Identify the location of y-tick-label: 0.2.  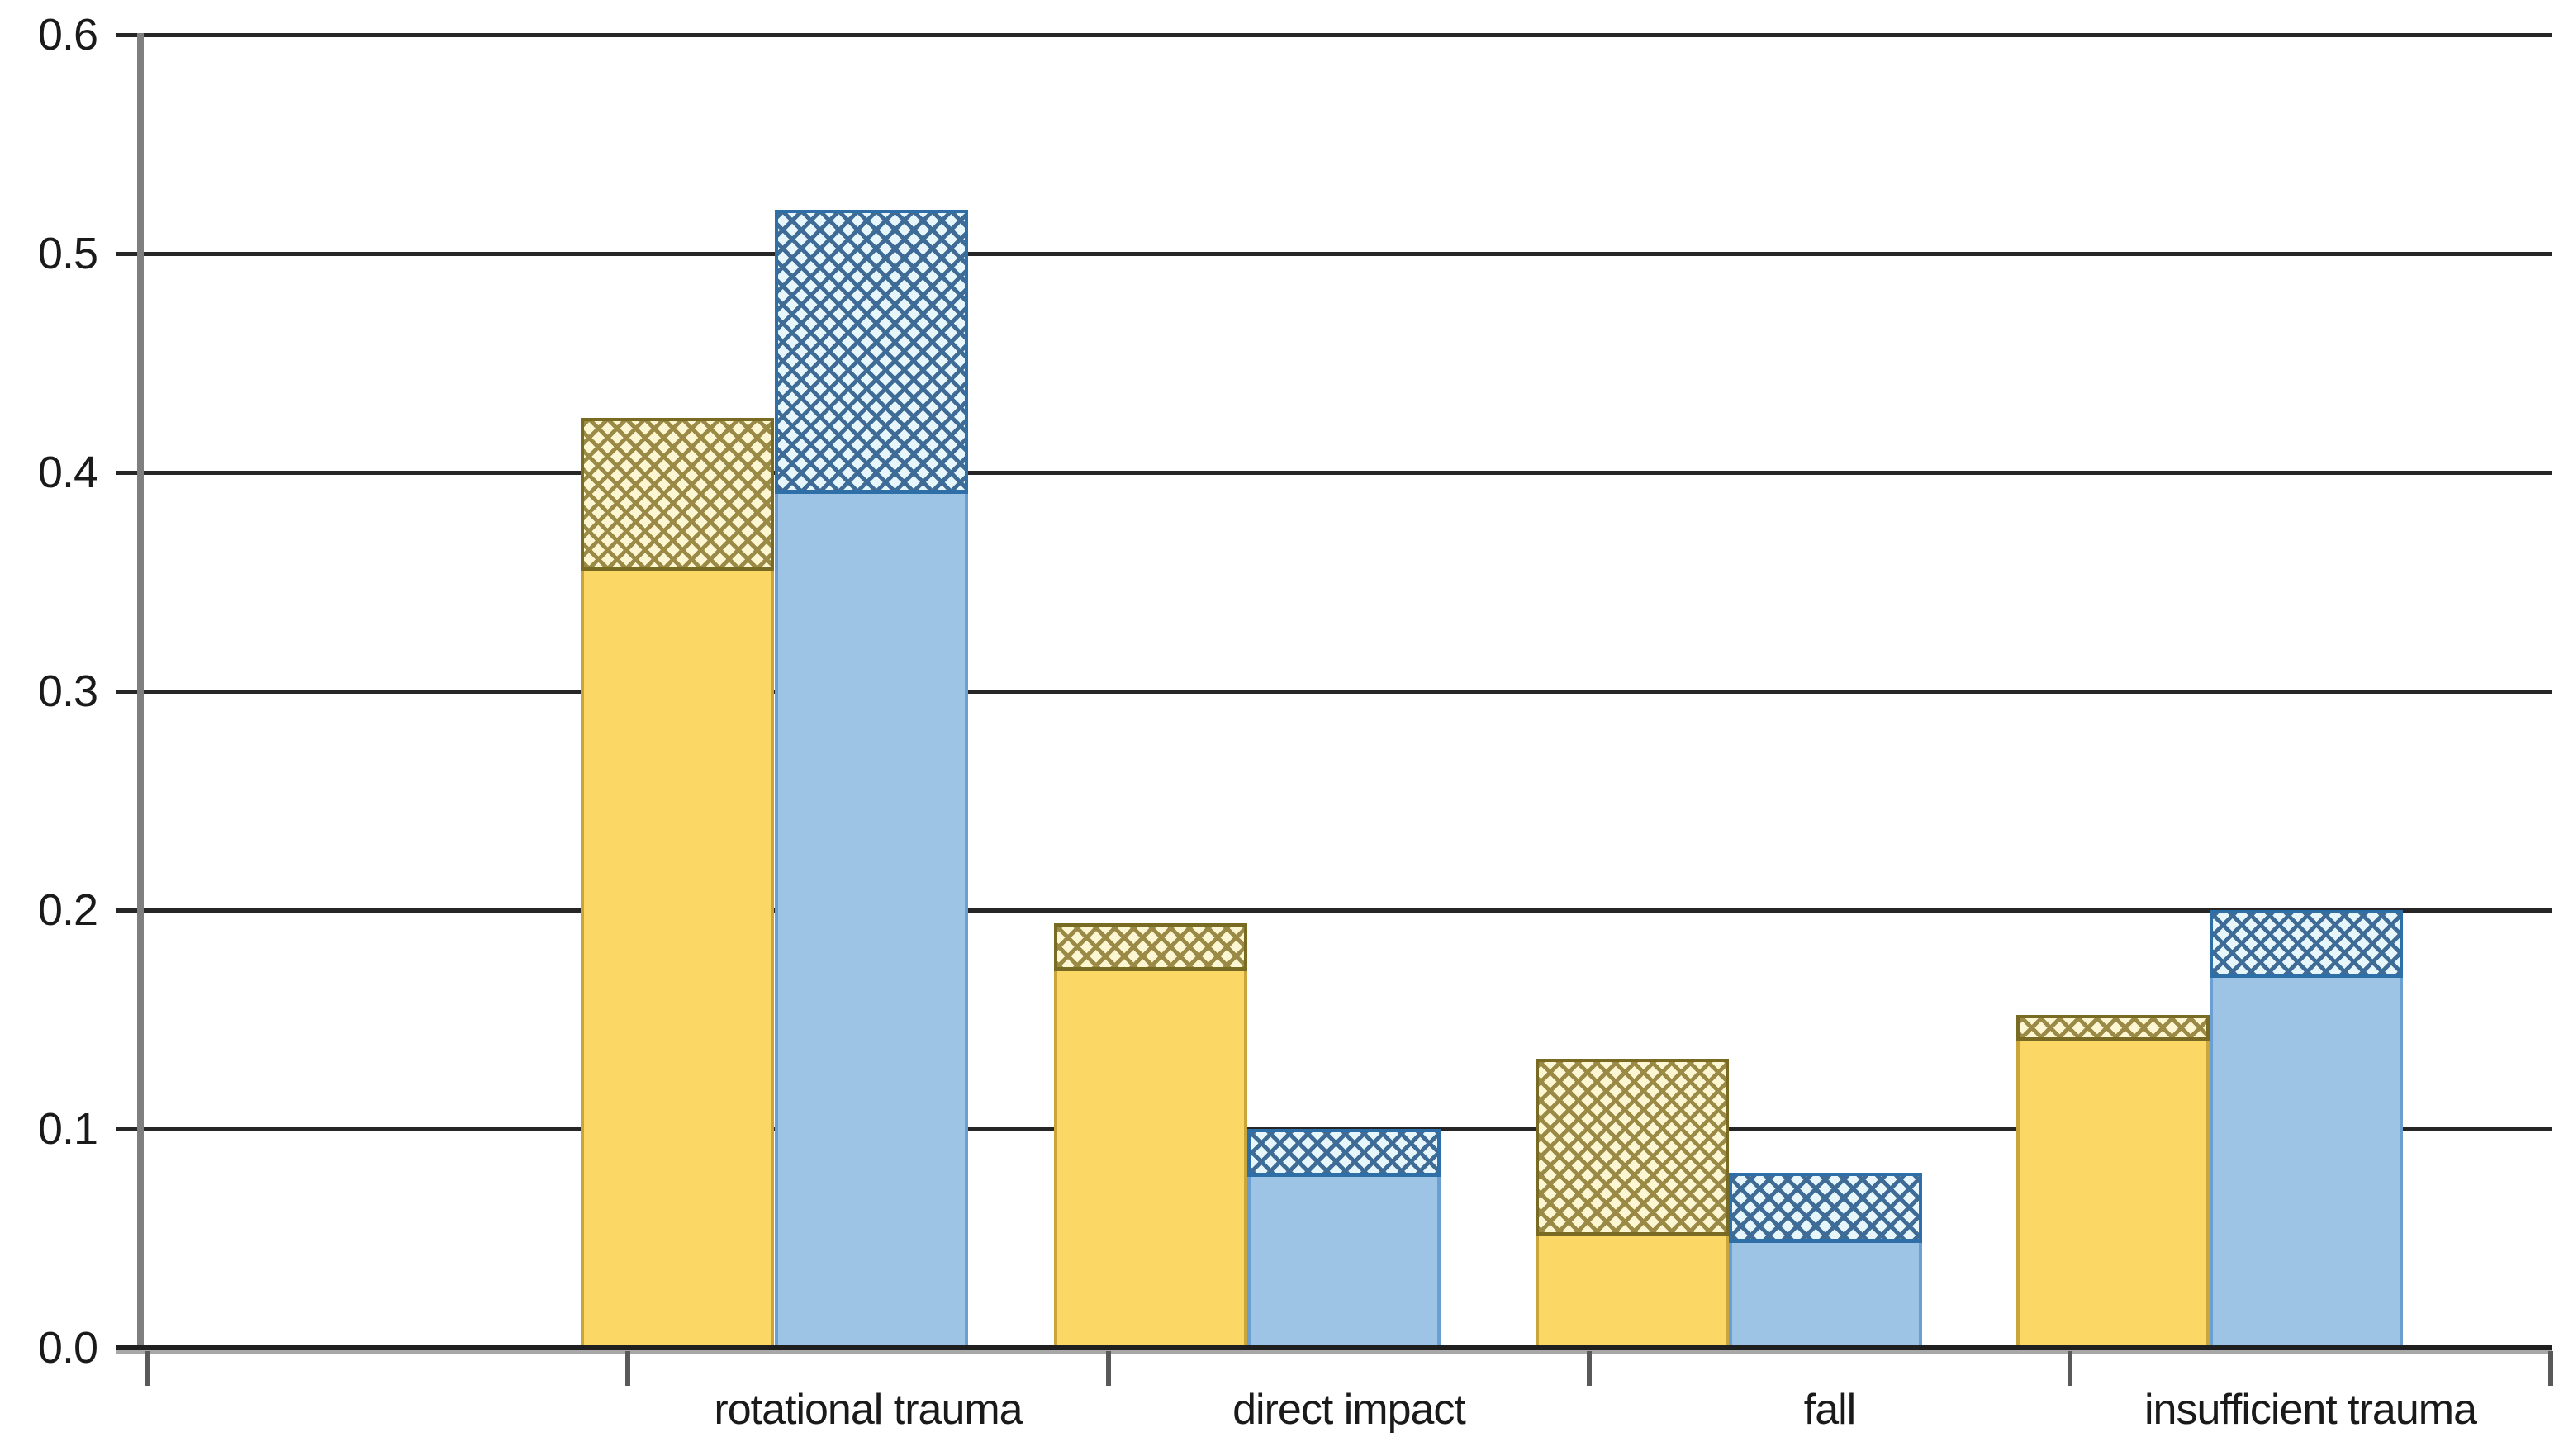
(68, 910).